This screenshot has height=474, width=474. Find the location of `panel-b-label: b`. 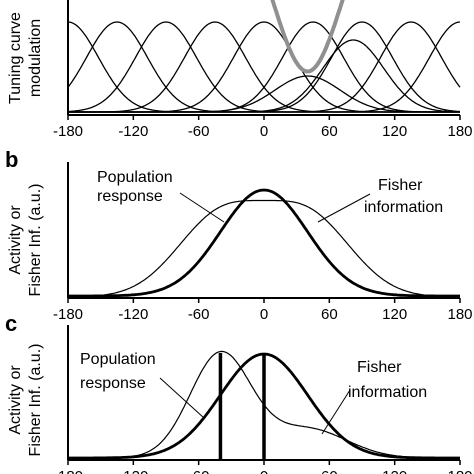

panel-b-label: b is located at coordinates (11, 159).